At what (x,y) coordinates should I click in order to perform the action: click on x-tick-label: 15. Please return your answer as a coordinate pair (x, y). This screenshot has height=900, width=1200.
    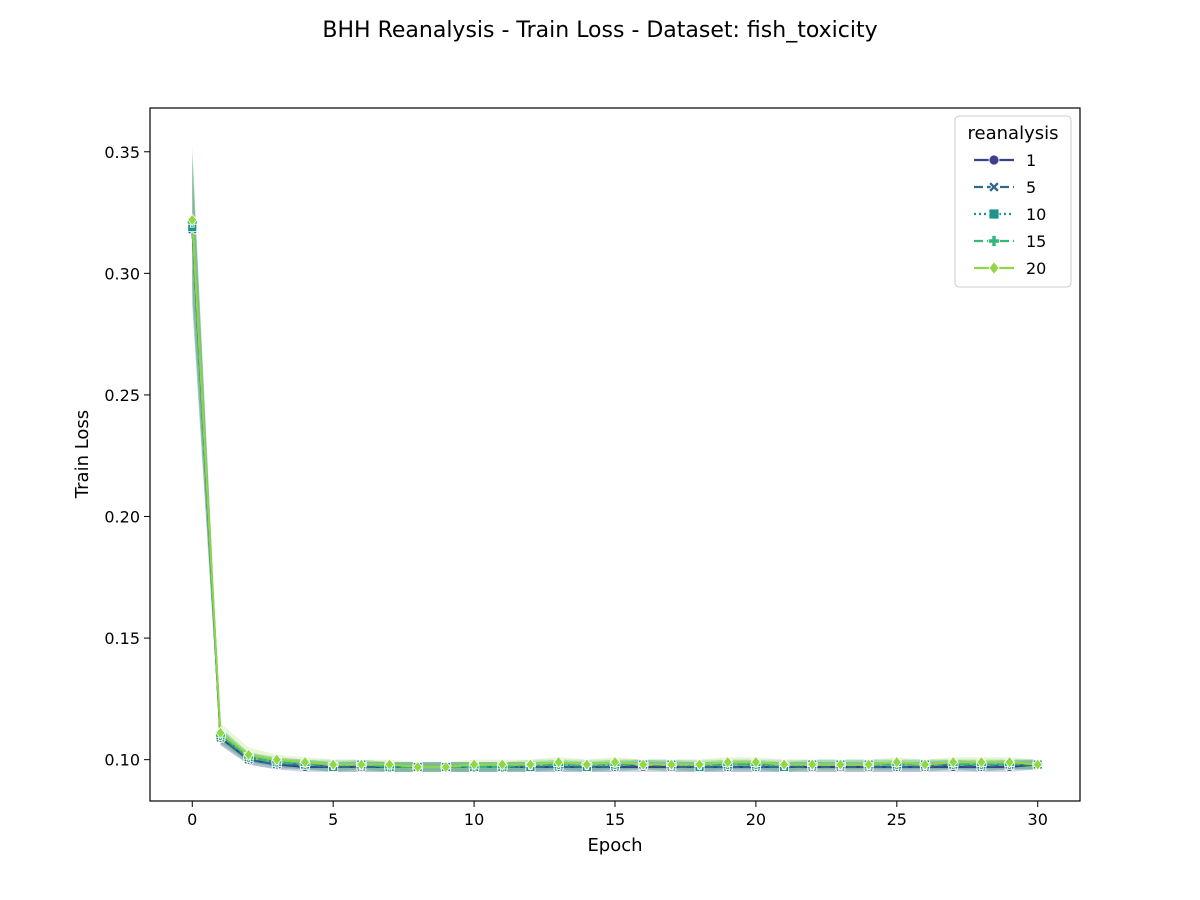
    Looking at the image, I should click on (615, 819).